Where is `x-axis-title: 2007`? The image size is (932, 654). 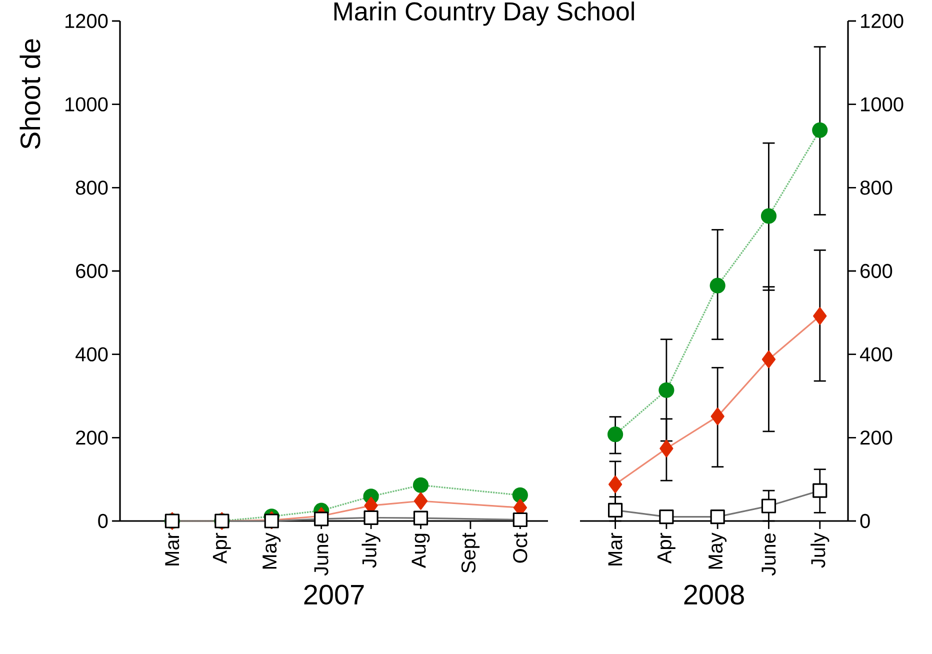 x-axis-title: 2007 is located at coordinates (334, 594).